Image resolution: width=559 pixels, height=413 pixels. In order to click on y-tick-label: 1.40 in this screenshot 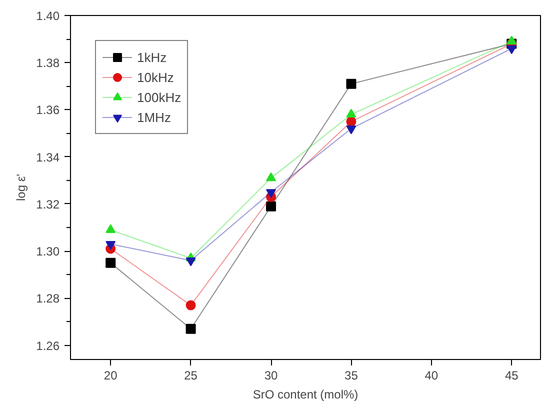, I will do `click(48, 16)`.